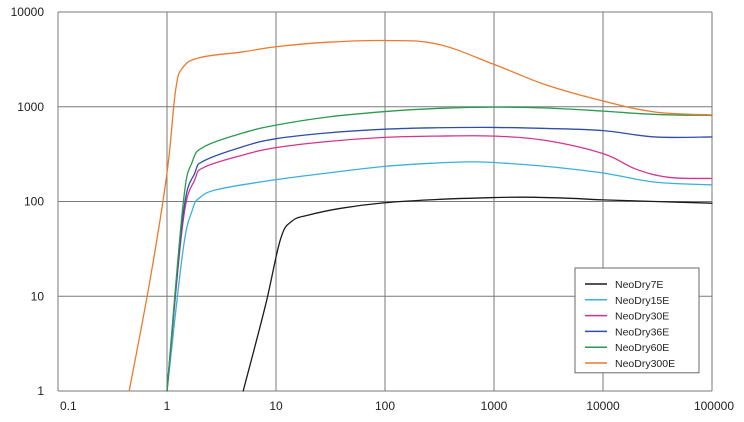 This screenshot has height=422, width=744. Describe the element at coordinates (714, 406) in the screenshot. I see `x-tick-label: 100000` at that location.